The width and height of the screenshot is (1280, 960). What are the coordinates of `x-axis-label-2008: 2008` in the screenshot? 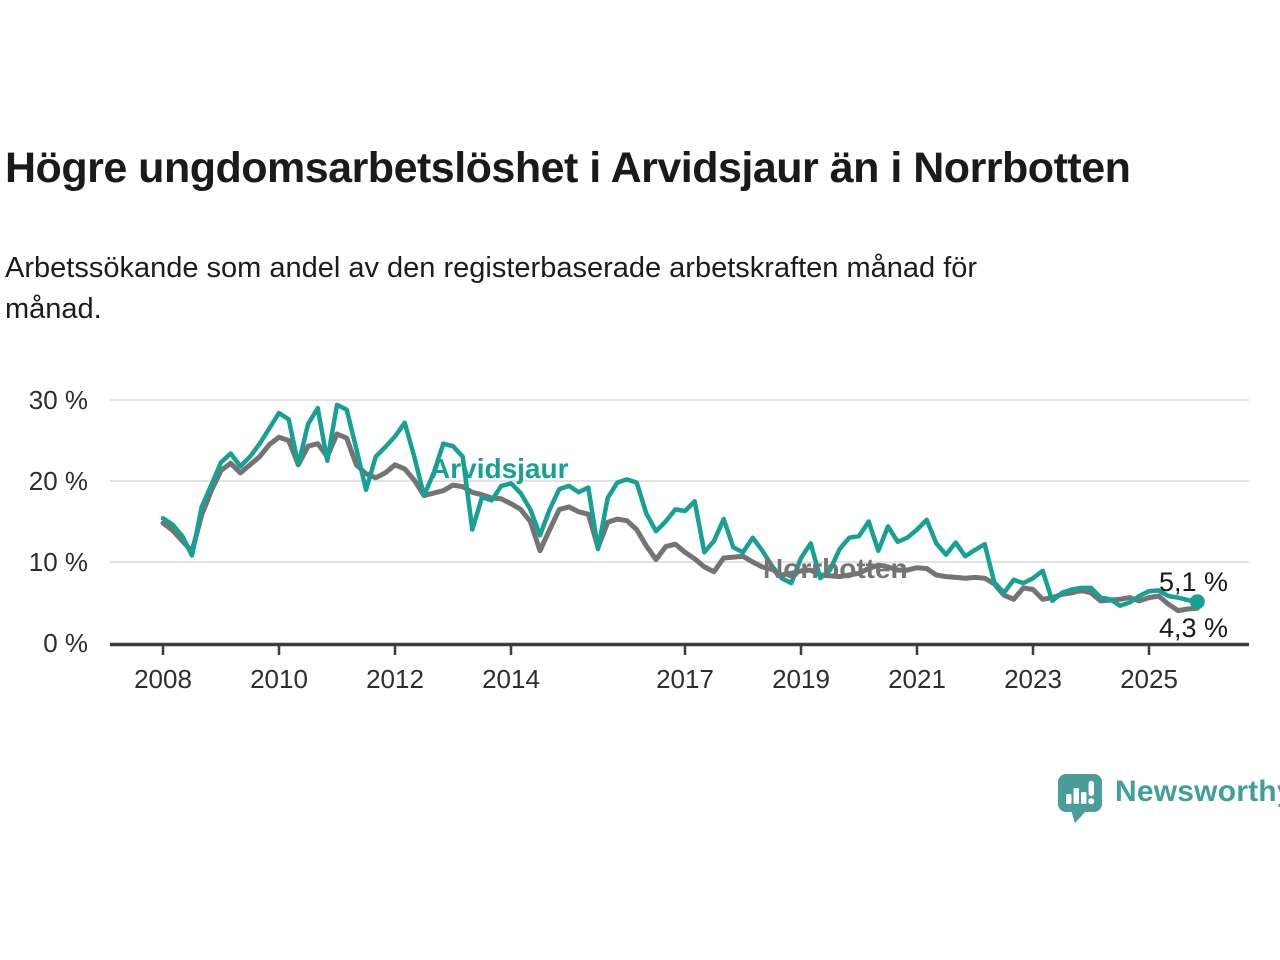 It's located at (163, 679).